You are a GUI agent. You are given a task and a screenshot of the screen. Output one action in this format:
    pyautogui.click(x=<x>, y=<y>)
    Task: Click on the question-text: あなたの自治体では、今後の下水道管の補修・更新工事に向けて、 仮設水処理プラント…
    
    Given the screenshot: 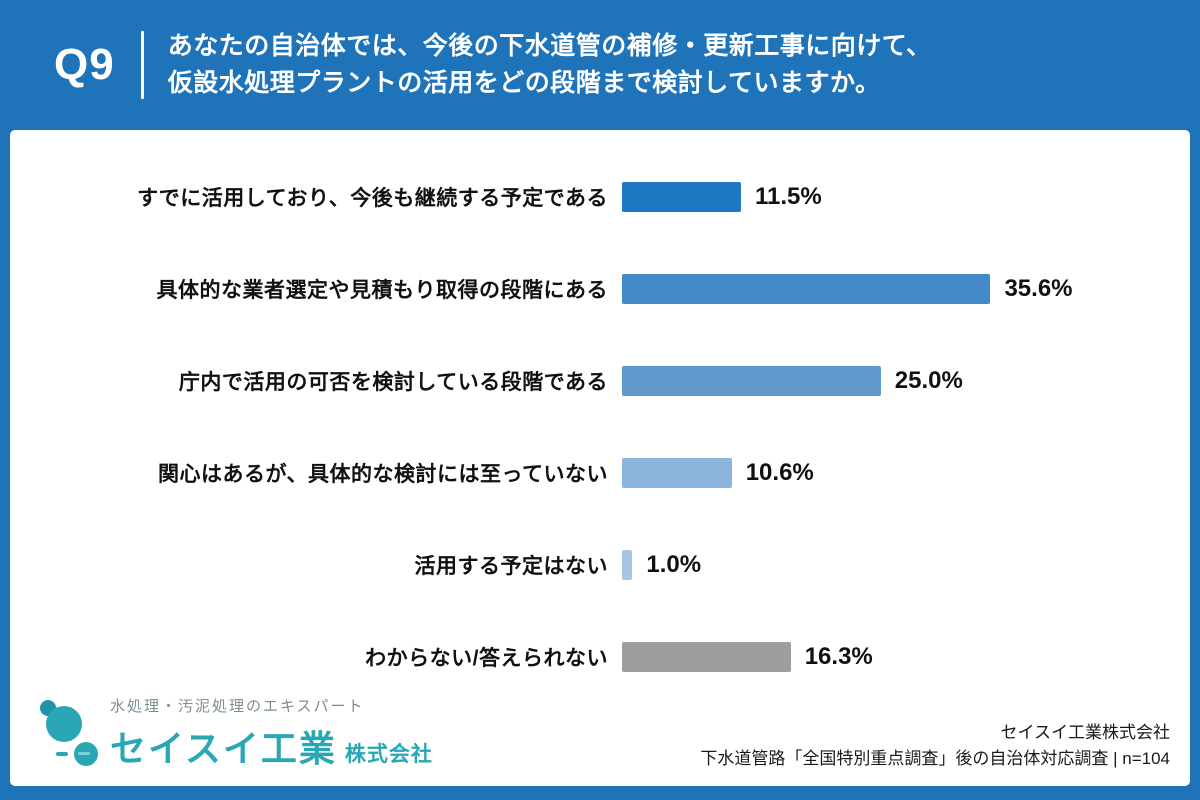 What is the action you would take?
    pyautogui.click(x=550, y=65)
    